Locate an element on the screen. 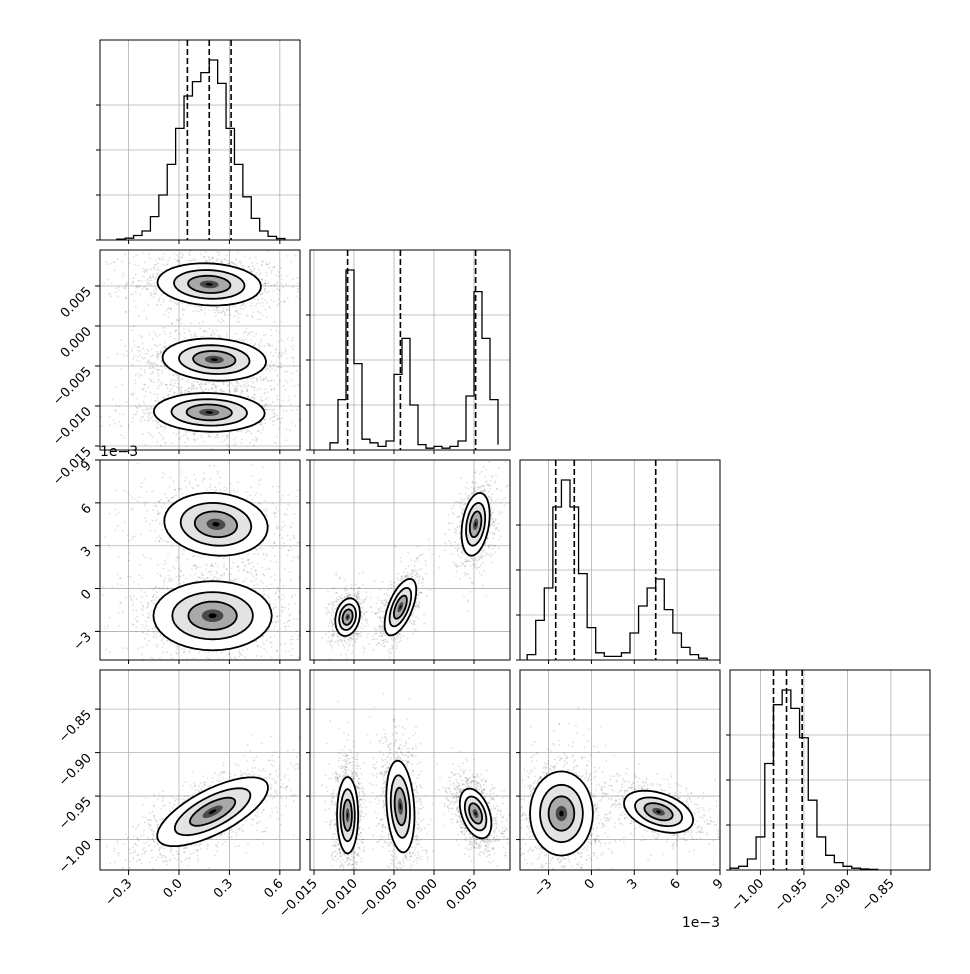 The height and width of the screenshot is (974, 970). y-tick-label: 9 is located at coordinates (86, 466).